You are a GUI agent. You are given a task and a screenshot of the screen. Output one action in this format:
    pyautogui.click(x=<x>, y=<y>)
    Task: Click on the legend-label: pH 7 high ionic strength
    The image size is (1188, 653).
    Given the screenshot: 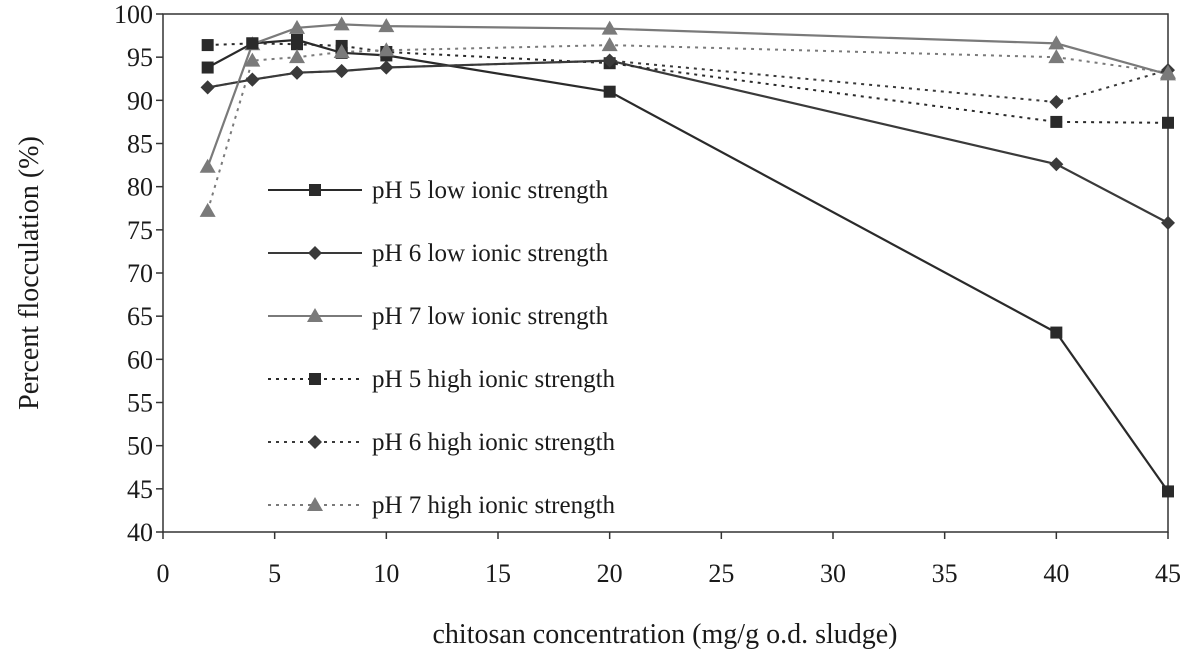 What is the action you would take?
    pyautogui.click(x=494, y=505)
    